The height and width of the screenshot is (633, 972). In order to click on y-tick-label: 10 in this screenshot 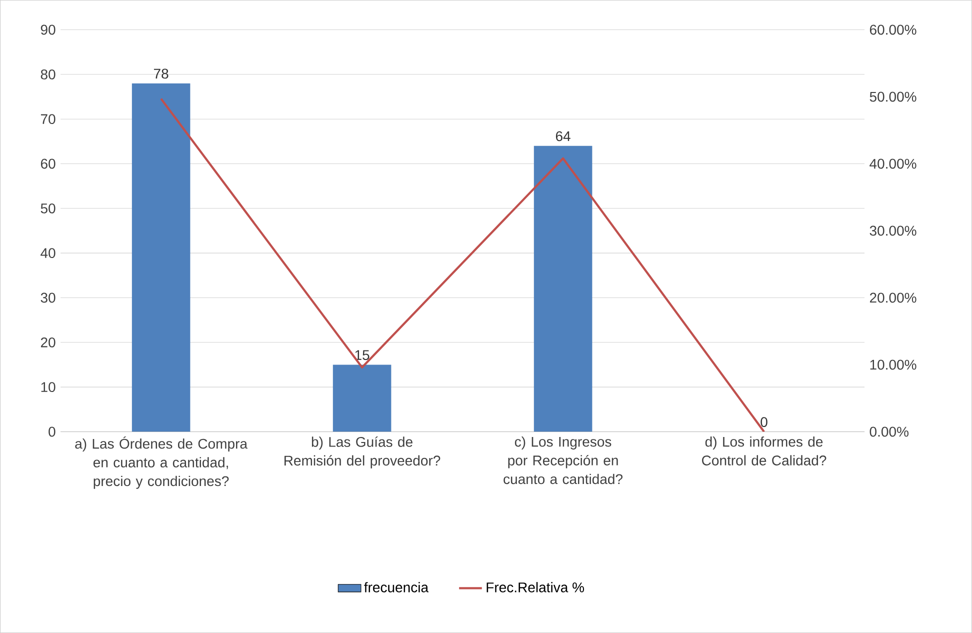, I will do `click(48, 387)`.